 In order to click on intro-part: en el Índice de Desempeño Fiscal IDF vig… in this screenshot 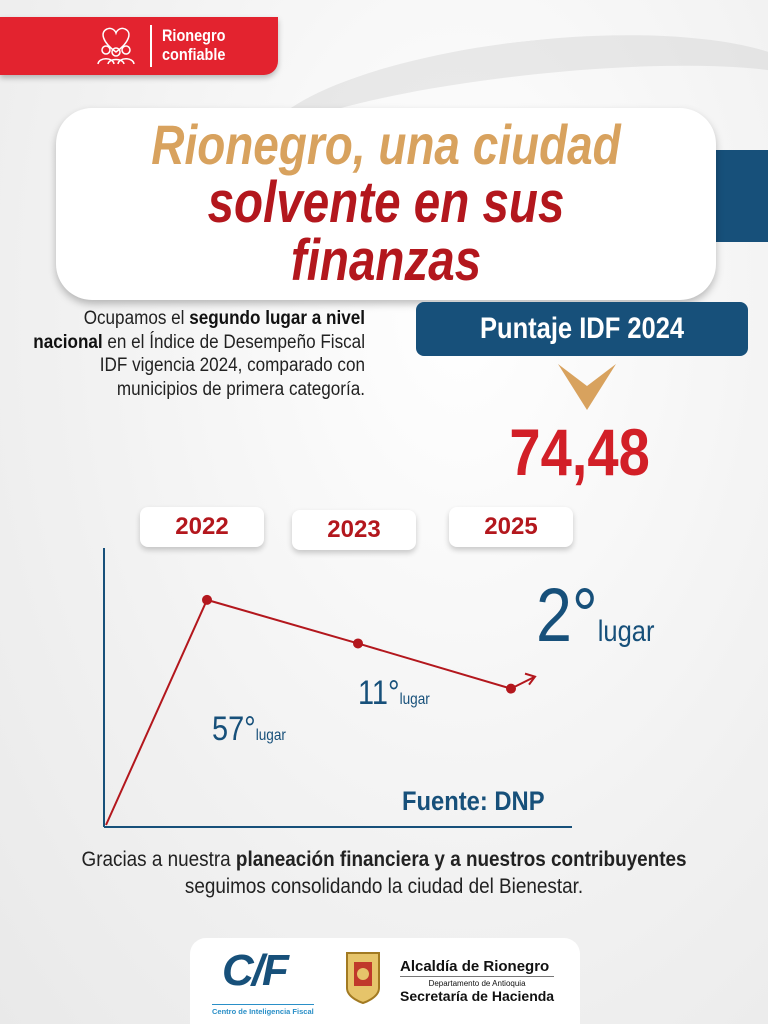, I will do `click(232, 365)`.